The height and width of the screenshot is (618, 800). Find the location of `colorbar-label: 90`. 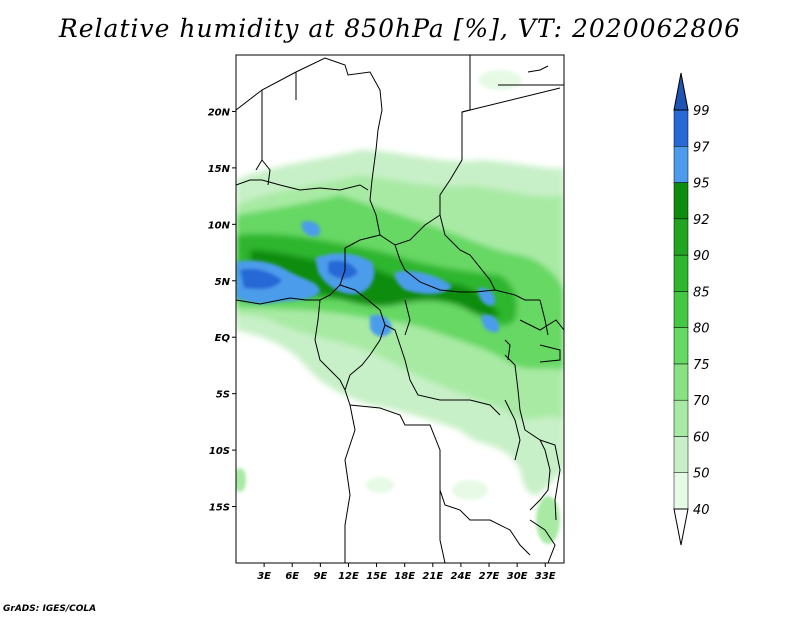

colorbar-label: 90 is located at coordinates (701, 256).